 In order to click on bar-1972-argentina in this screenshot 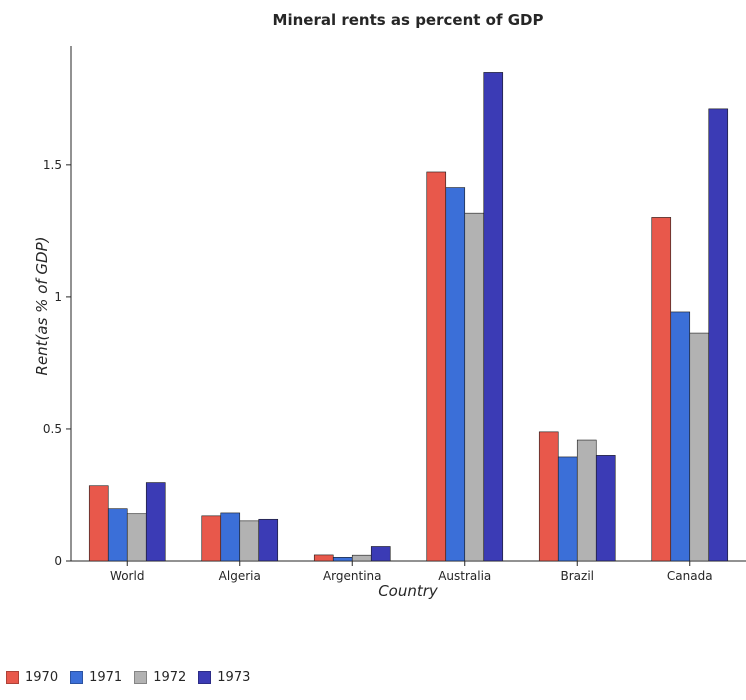, I will do `click(361, 558)`.